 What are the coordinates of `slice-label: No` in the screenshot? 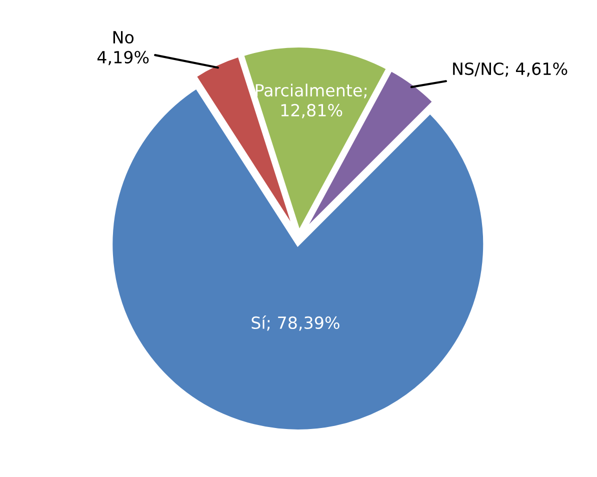 It's located at (123, 37).